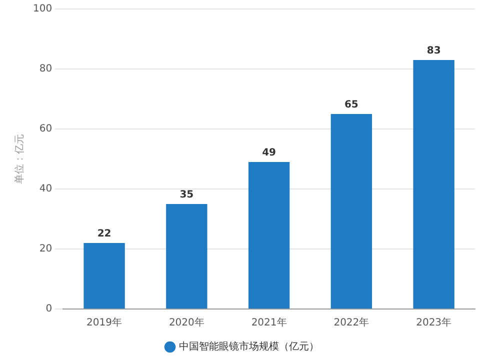  What do you see at coordinates (269, 322) in the screenshot?
I see `x-tick-label: 2021年` at bounding box center [269, 322].